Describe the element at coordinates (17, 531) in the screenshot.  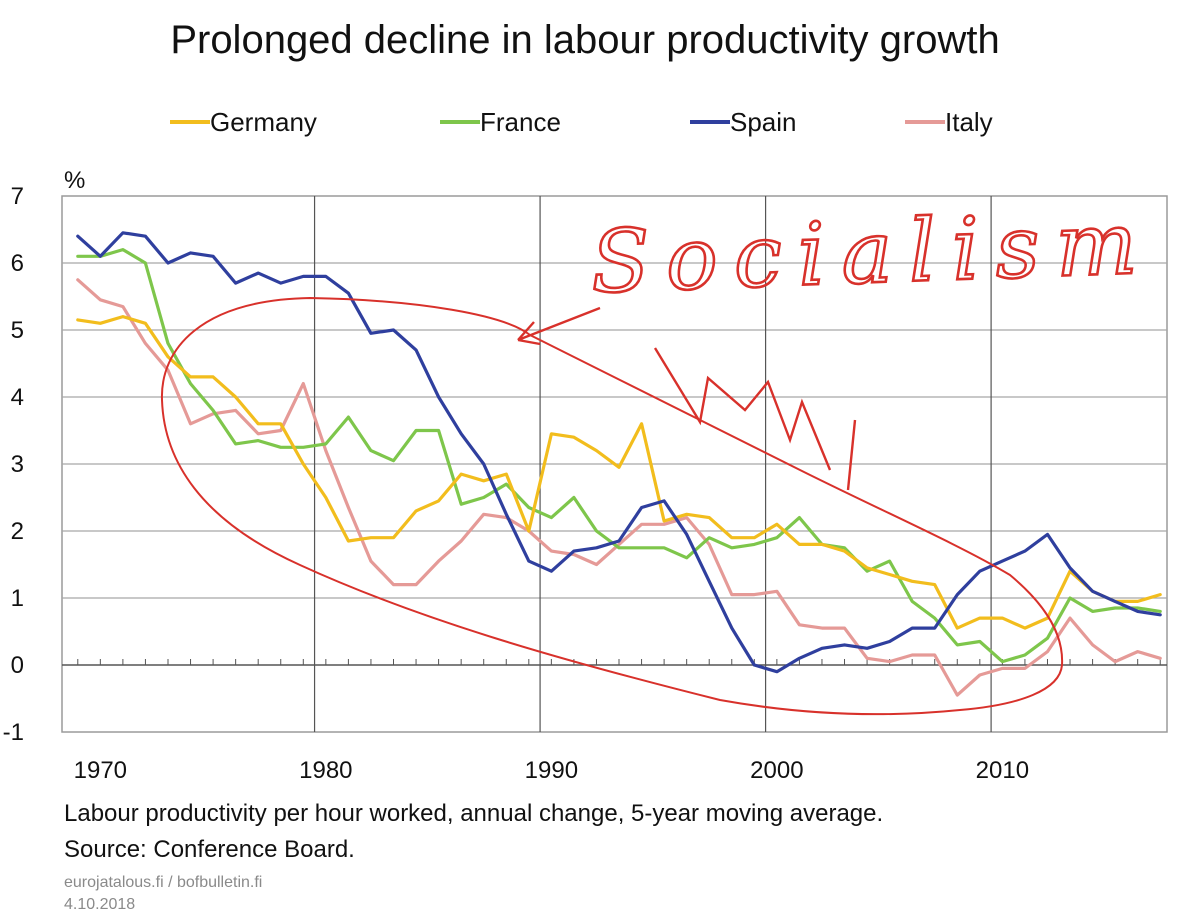
I see `y-tick-label: 2` at that location.